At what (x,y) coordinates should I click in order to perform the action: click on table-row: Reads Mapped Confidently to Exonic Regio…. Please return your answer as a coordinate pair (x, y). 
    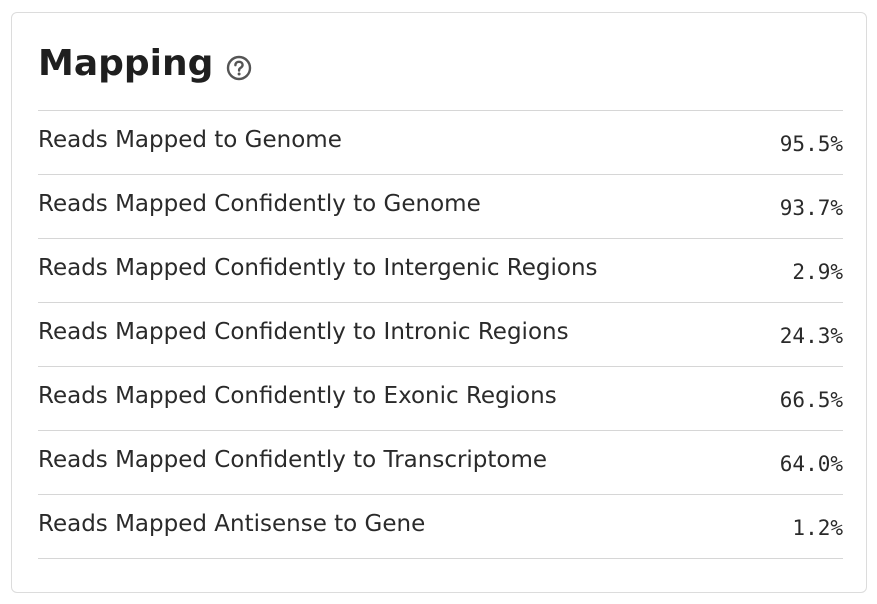
    Looking at the image, I should click on (440, 399).